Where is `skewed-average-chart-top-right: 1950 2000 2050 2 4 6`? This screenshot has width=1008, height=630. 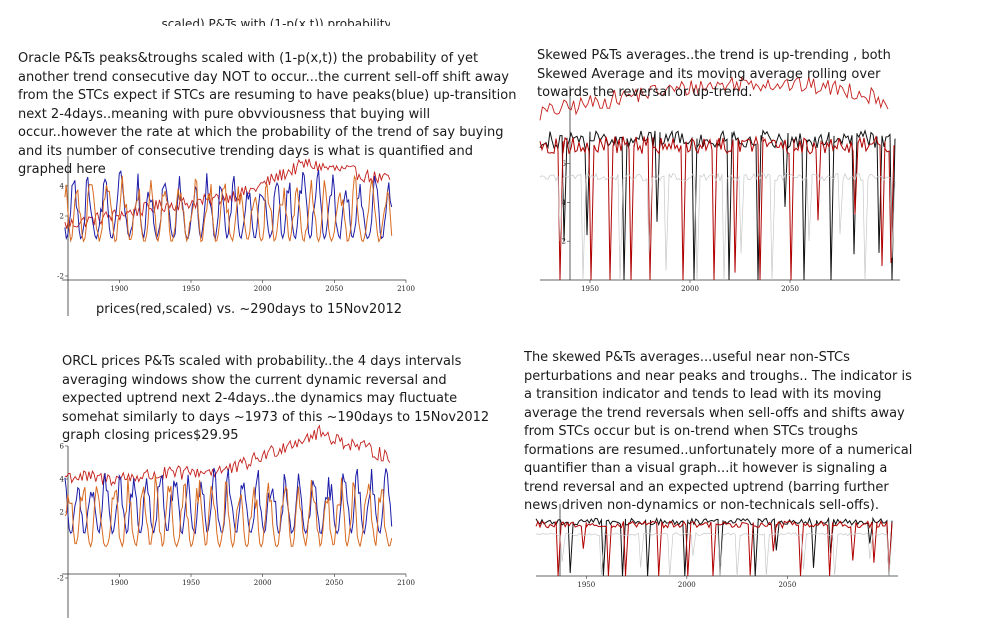 skewed-average-chart-top-right: 1950 2000 2050 2 4 6 is located at coordinates (719, 184).